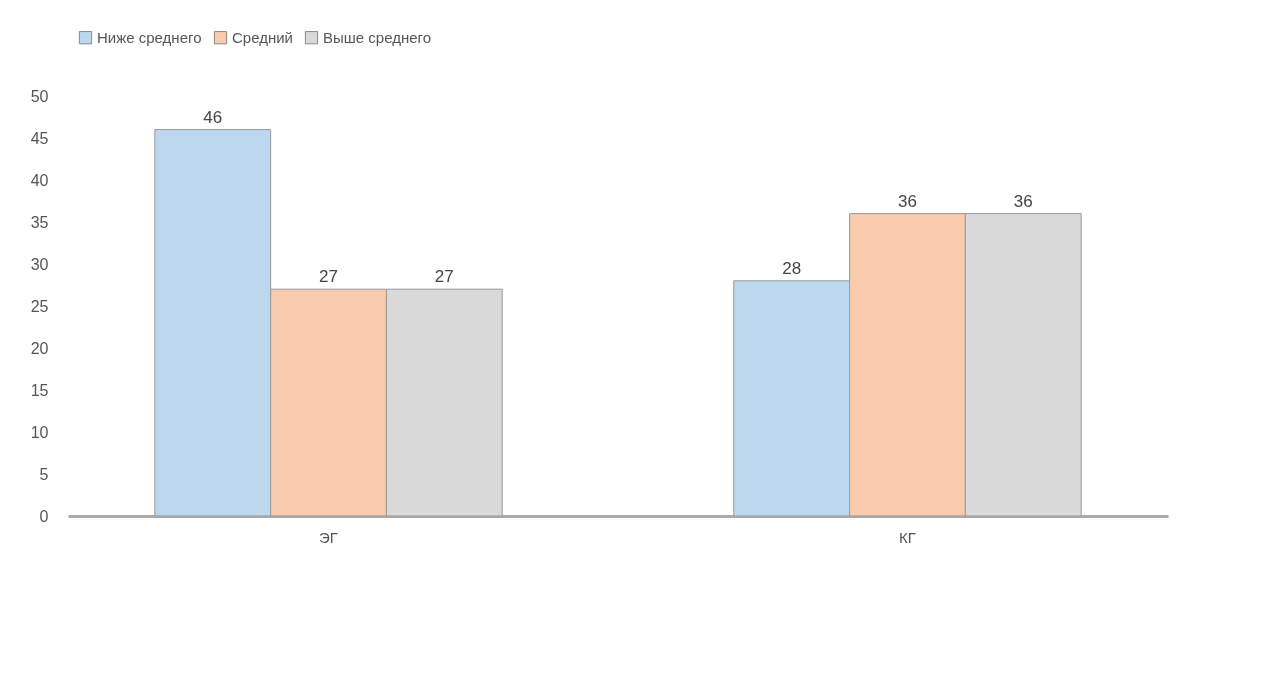 The image size is (1281, 679). What do you see at coordinates (39, 306) in the screenshot?
I see `y-tick-label: 25` at bounding box center [39, 306].